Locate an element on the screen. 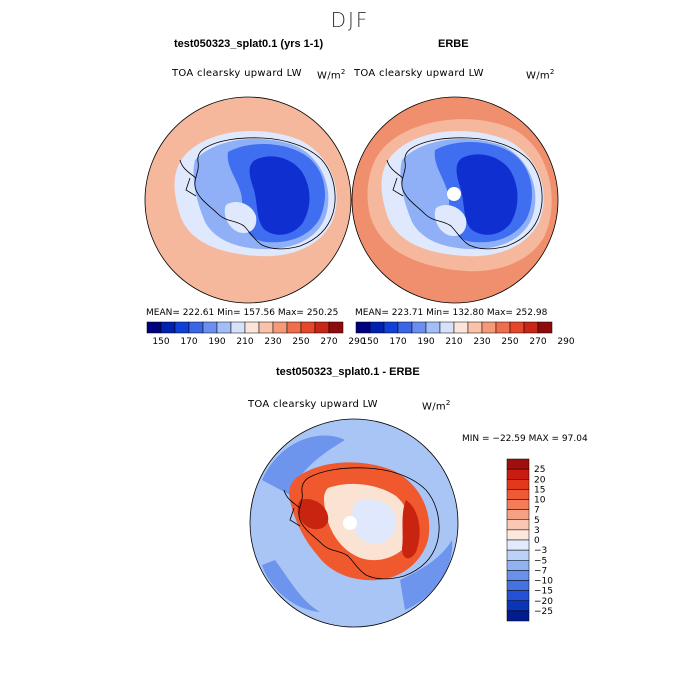 This screenshot has width=700, height=700. colorbar-diff-tick-label: 20 is located at coordinates (540, 480).